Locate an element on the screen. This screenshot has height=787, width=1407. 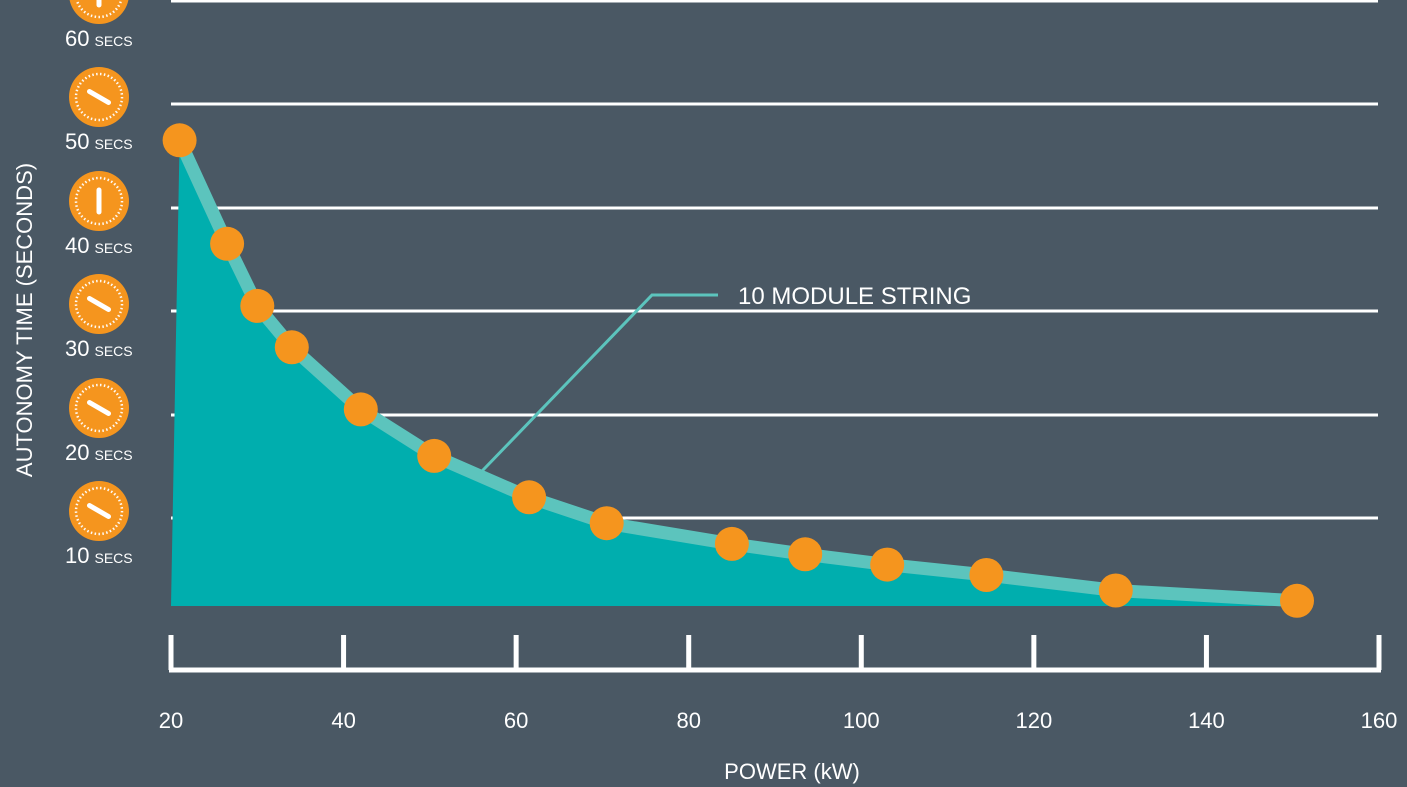
x-tick-label: 40 is located at coordinates (343, 720).